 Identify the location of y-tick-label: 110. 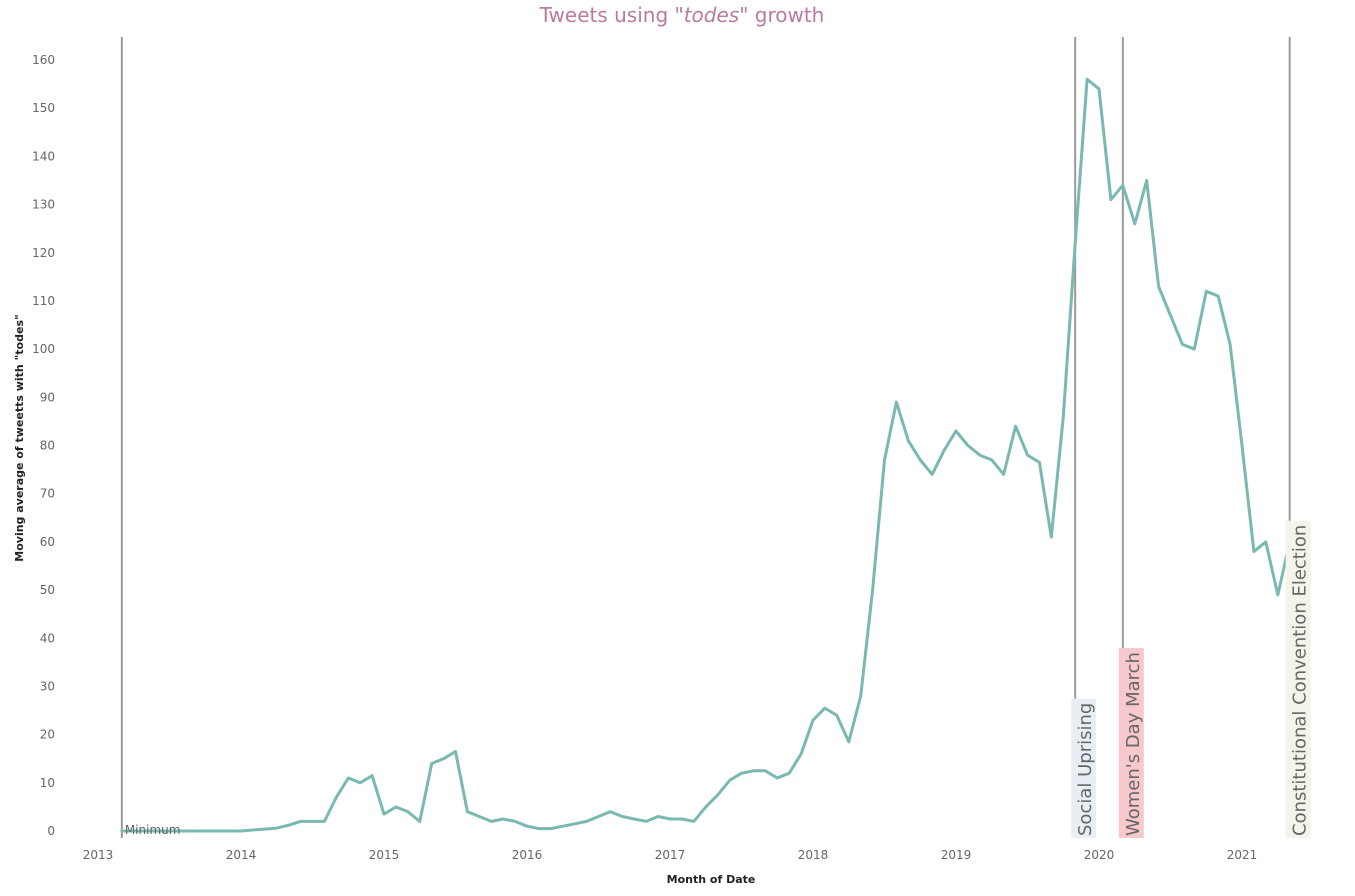
(43, 301).